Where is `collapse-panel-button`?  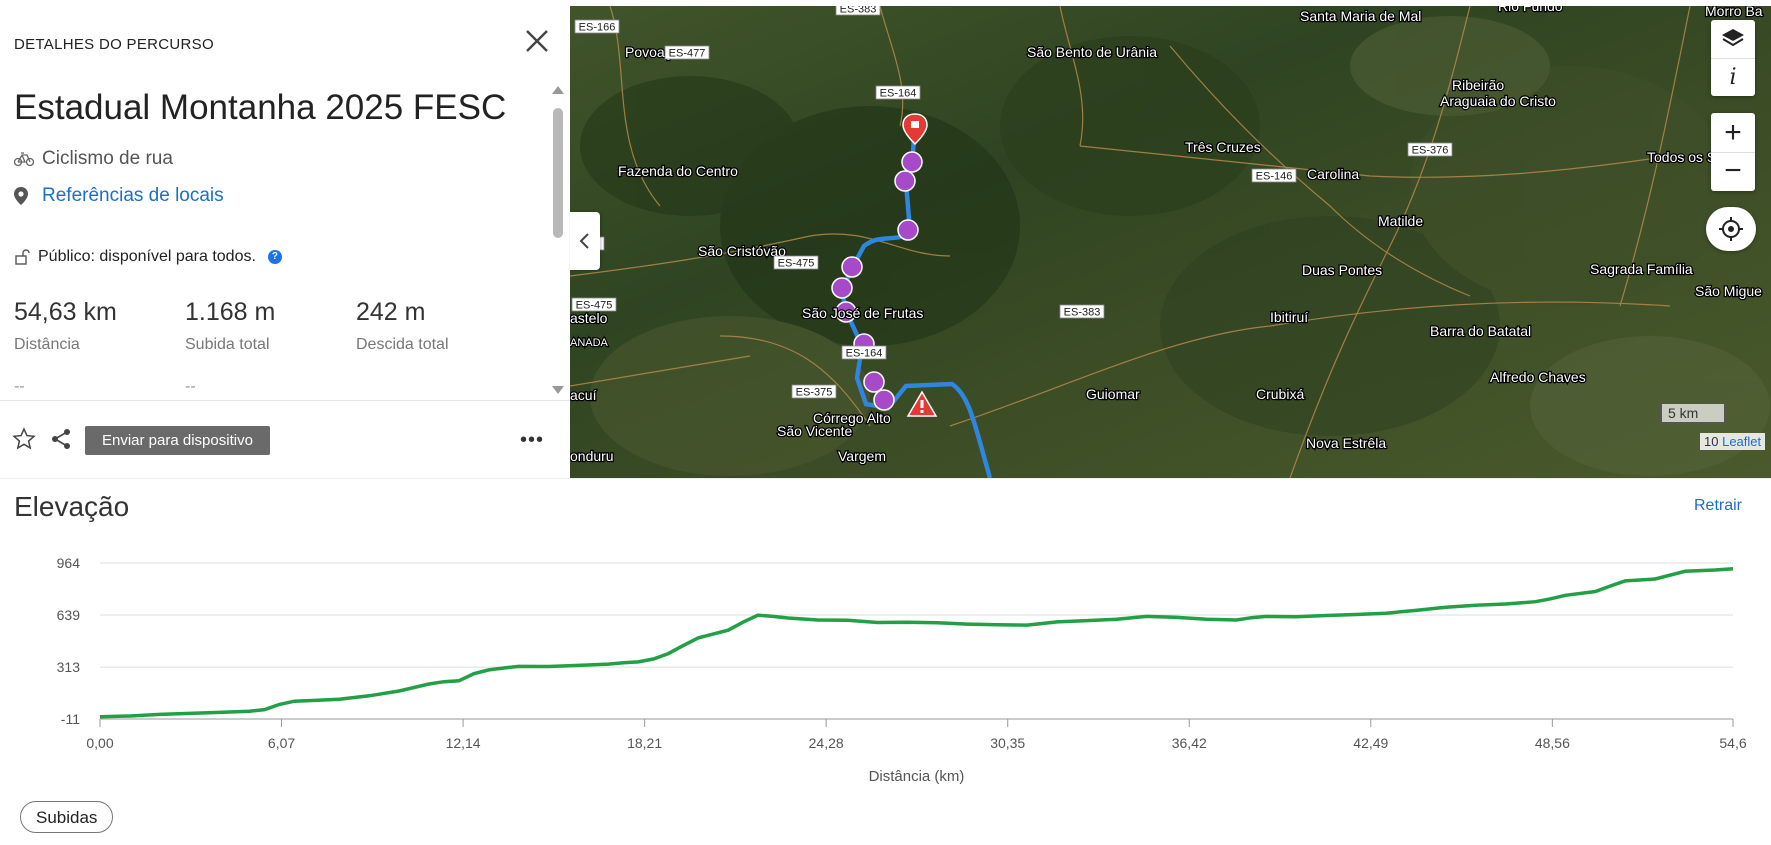
collapse-panel-button is located at coordinates (585, 241).